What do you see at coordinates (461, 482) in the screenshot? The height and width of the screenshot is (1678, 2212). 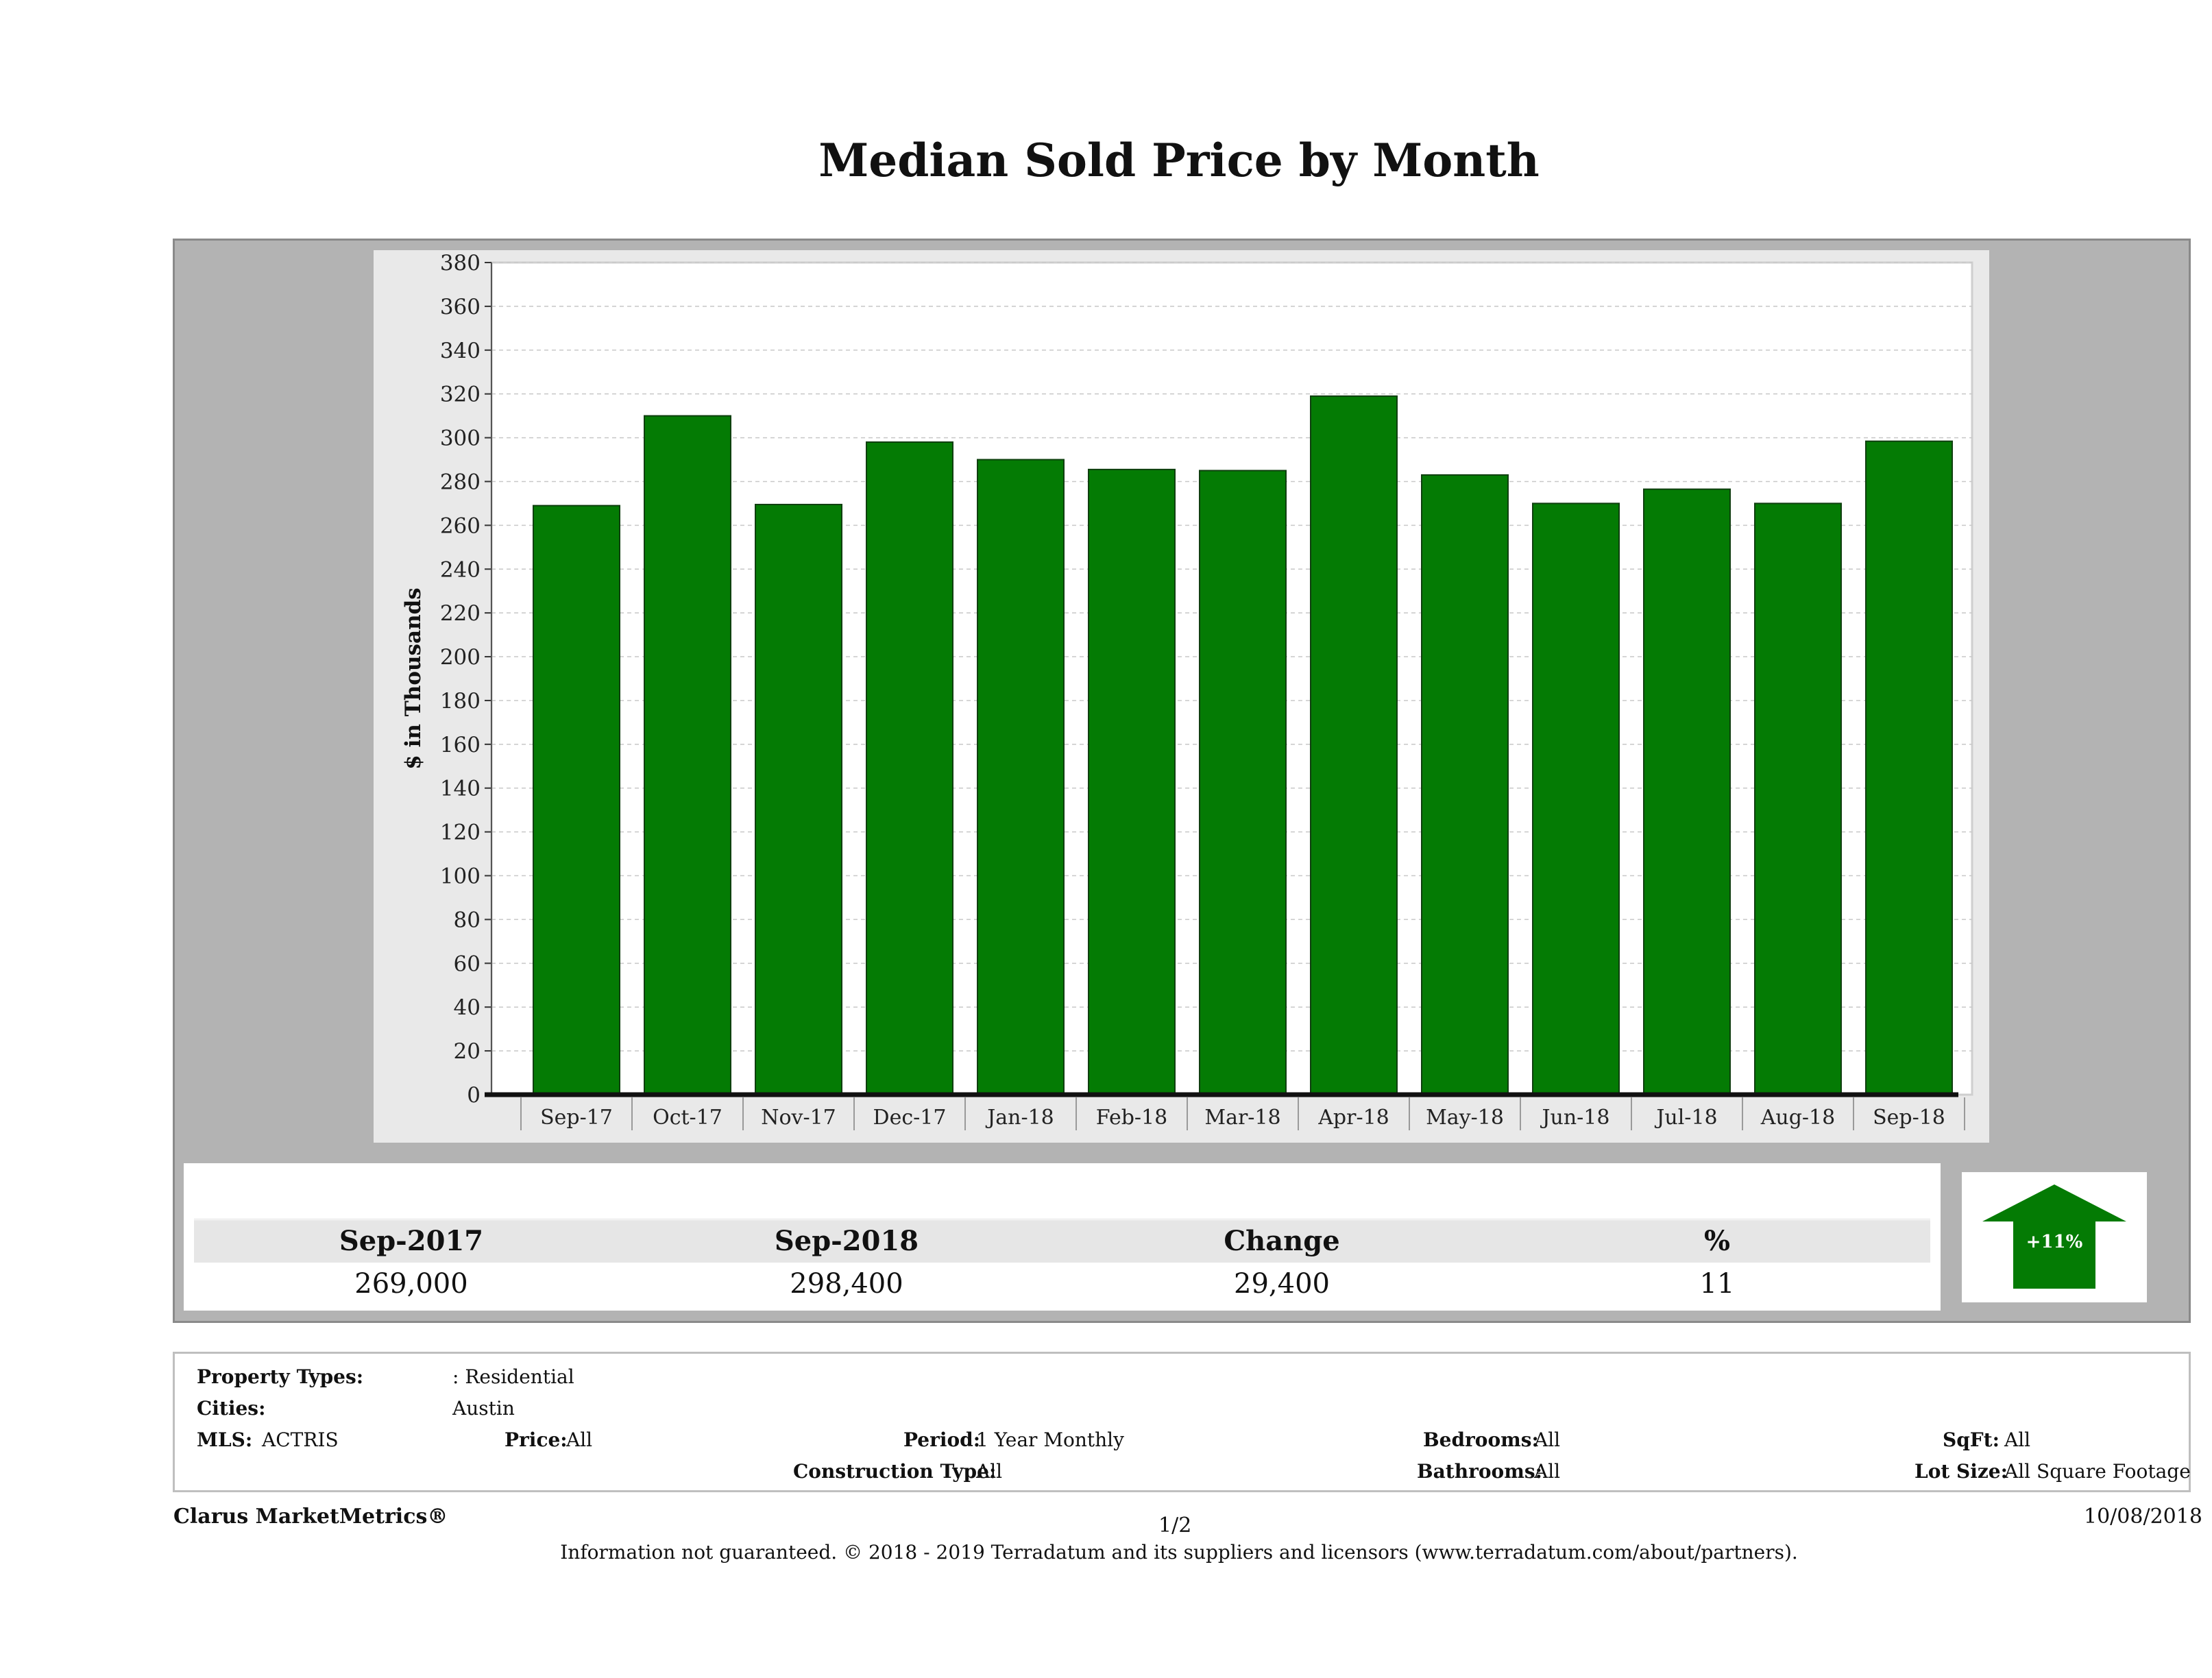 I see `y-tick-label: 280` at bounding box center [461, 482].